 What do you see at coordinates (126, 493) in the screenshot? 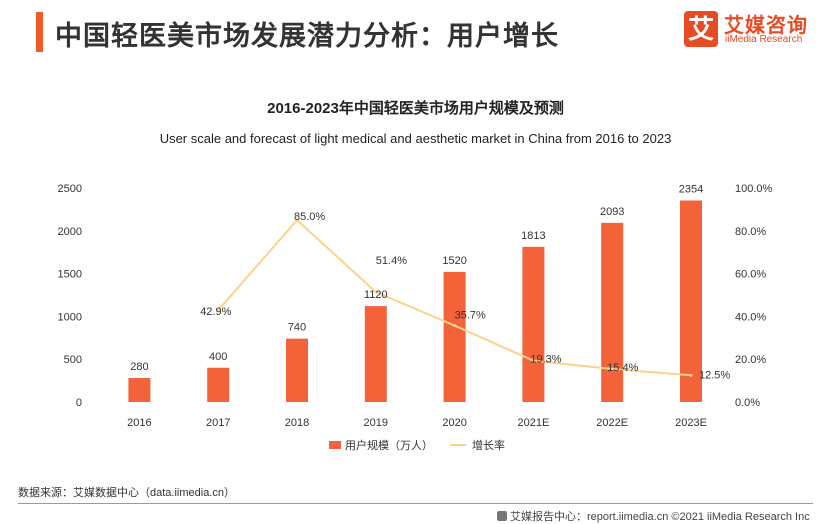
I see `data-source: 数据来源：艾媒数据中心（data.iimedia.cn）` at bounding box center [126, 493].